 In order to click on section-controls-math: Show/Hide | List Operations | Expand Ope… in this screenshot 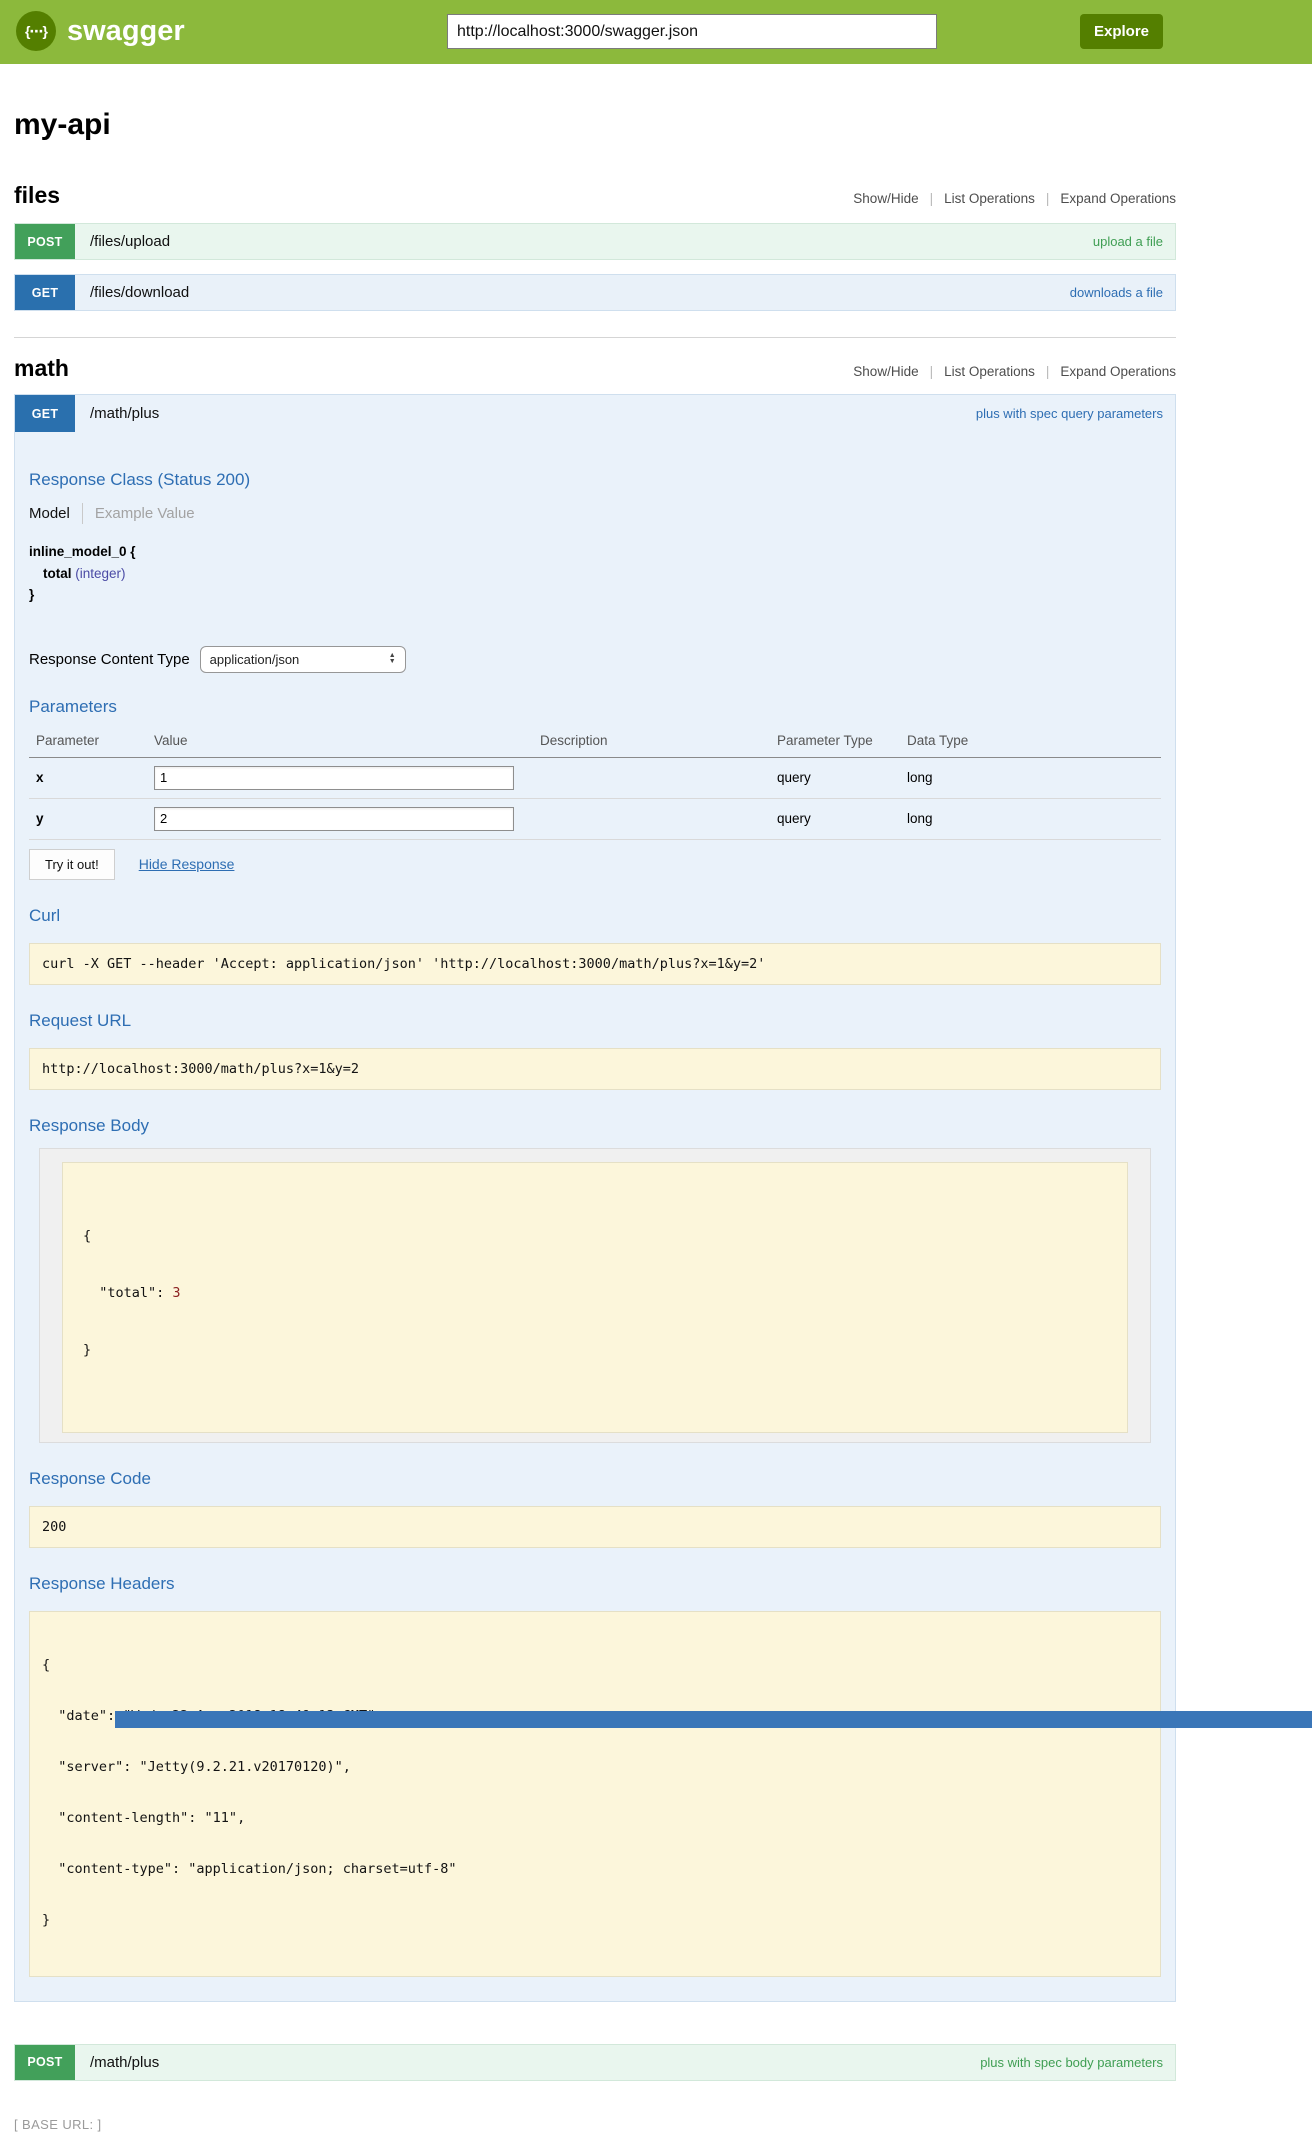, I will do `click(1014, 371)`.